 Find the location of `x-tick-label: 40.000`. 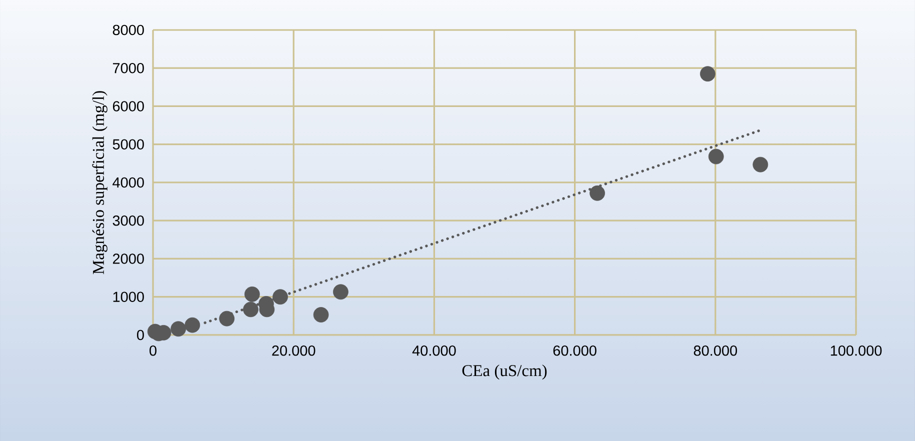

x-tick-label: 40.000 is located at coordinates (434, 351).